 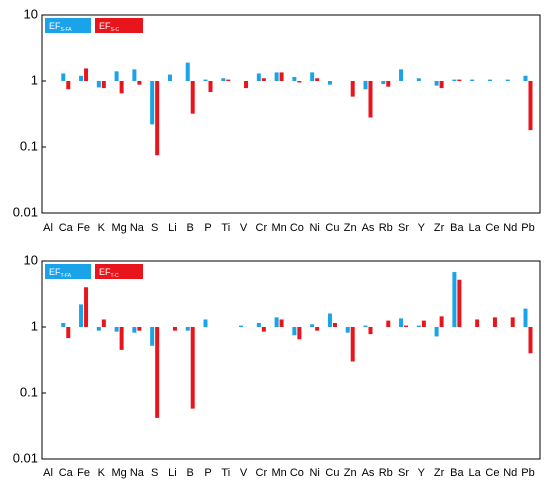 I want to click on bar-t-fa-y, so click(x=418, y=326).